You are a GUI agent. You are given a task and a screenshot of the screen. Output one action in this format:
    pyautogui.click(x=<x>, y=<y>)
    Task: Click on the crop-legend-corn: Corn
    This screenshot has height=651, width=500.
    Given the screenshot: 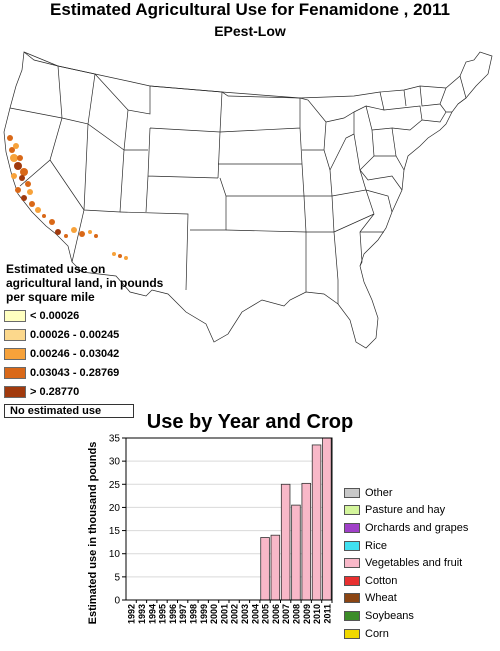 What is the action you would take?
    pyautogui.click(x=406, y=634)
    